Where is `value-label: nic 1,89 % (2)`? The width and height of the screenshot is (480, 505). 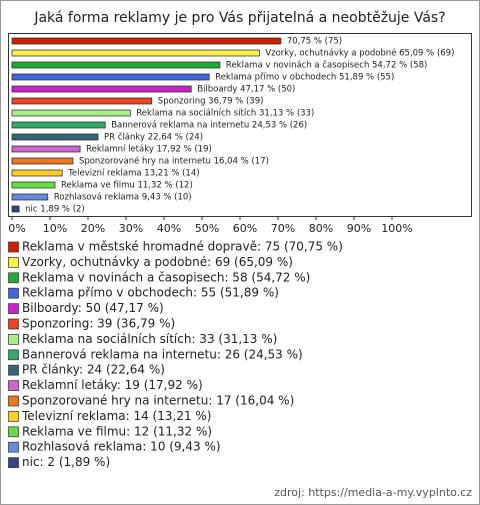 value-label: nic 1,89 % (2) is located at coordinates (55, 210).